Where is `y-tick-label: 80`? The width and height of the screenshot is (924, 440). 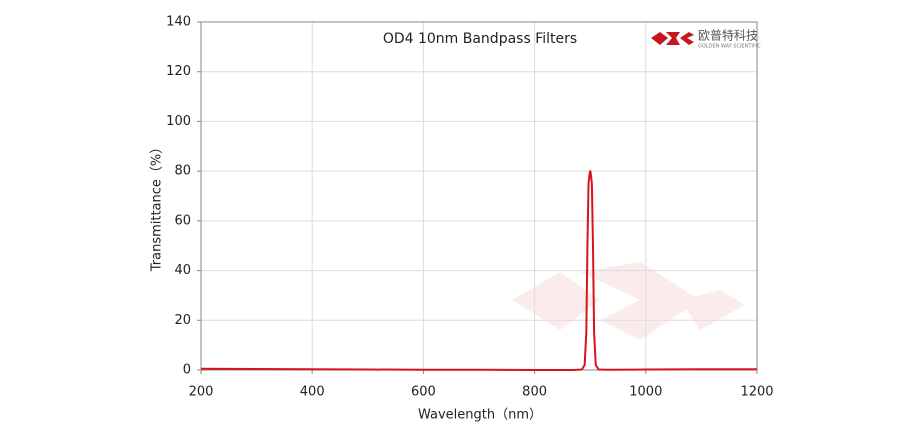 y-tick-label: 80 is located at coordinates (182, 171).